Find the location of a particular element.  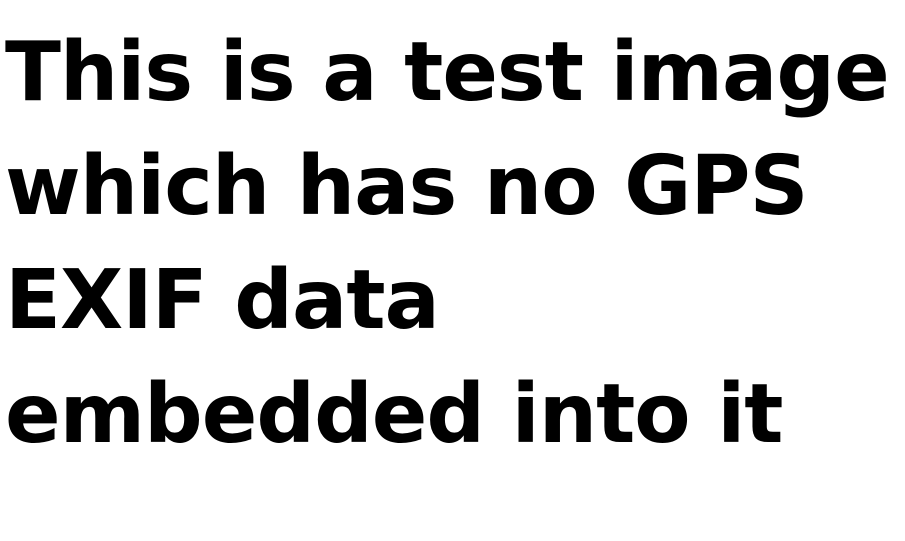

text-line-3: EXIF data is located at coordinates (222, 300).